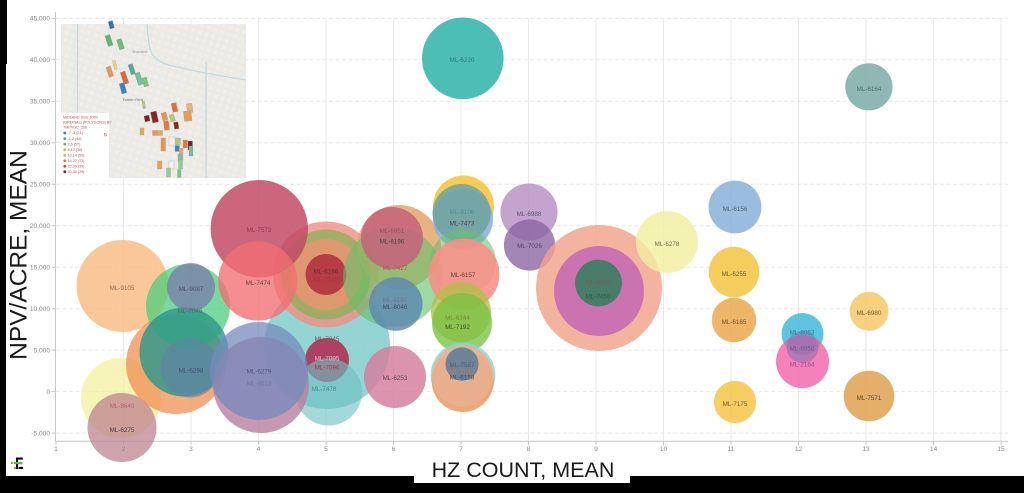 This screenshot has height=493, width=1024. Describe the element at coordinates (40, 60) in the screenshot. I see `svg-text: 40,000` at that location.